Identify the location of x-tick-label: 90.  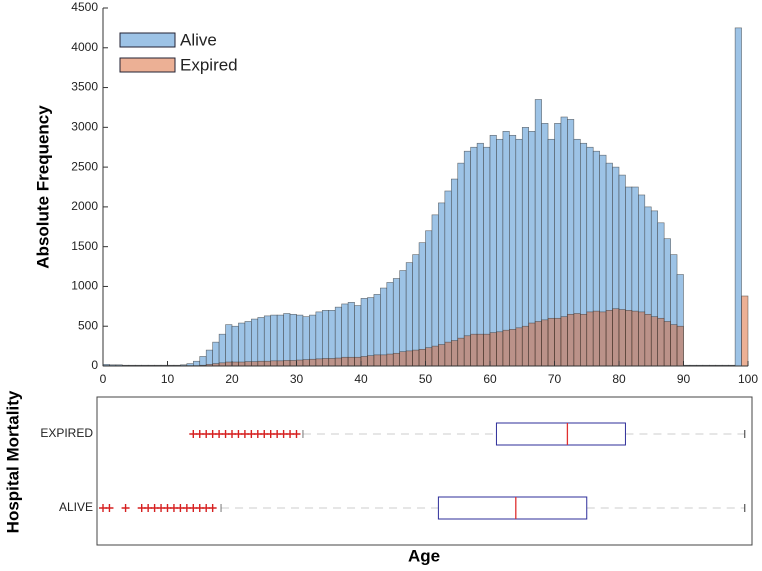
(684, 379).